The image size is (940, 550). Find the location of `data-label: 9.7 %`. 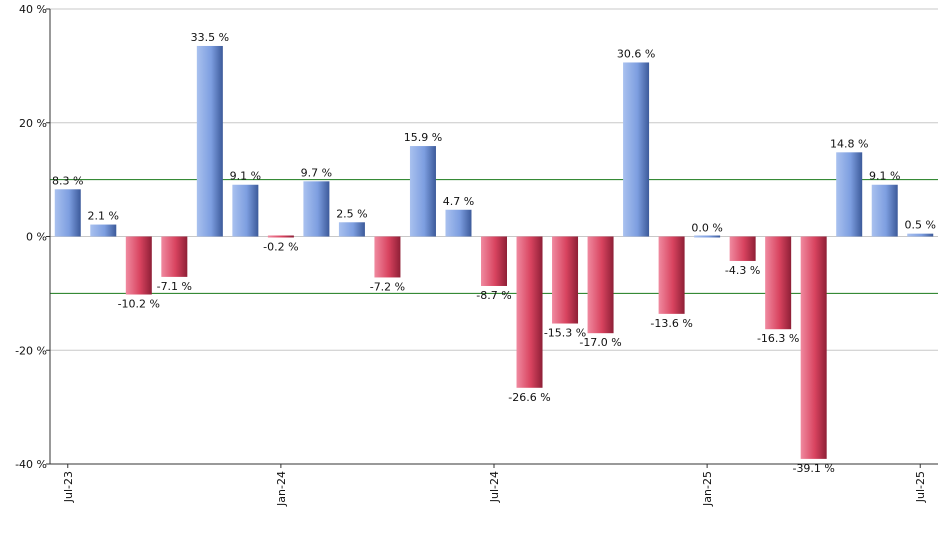

data-label: 9.7 % is located at coordinates (316, 172).